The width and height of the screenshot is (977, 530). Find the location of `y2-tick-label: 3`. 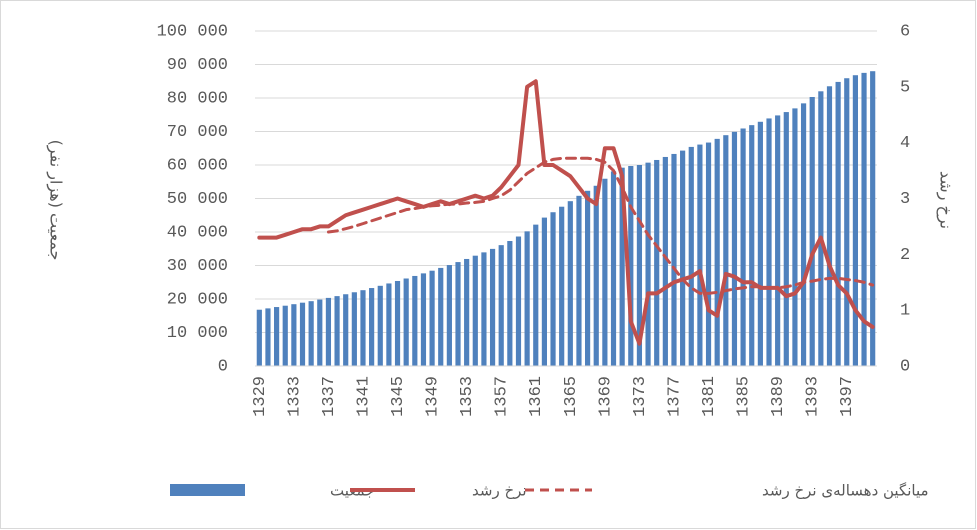

y2-tick-label: 3 is located at coordinates (905, 199).